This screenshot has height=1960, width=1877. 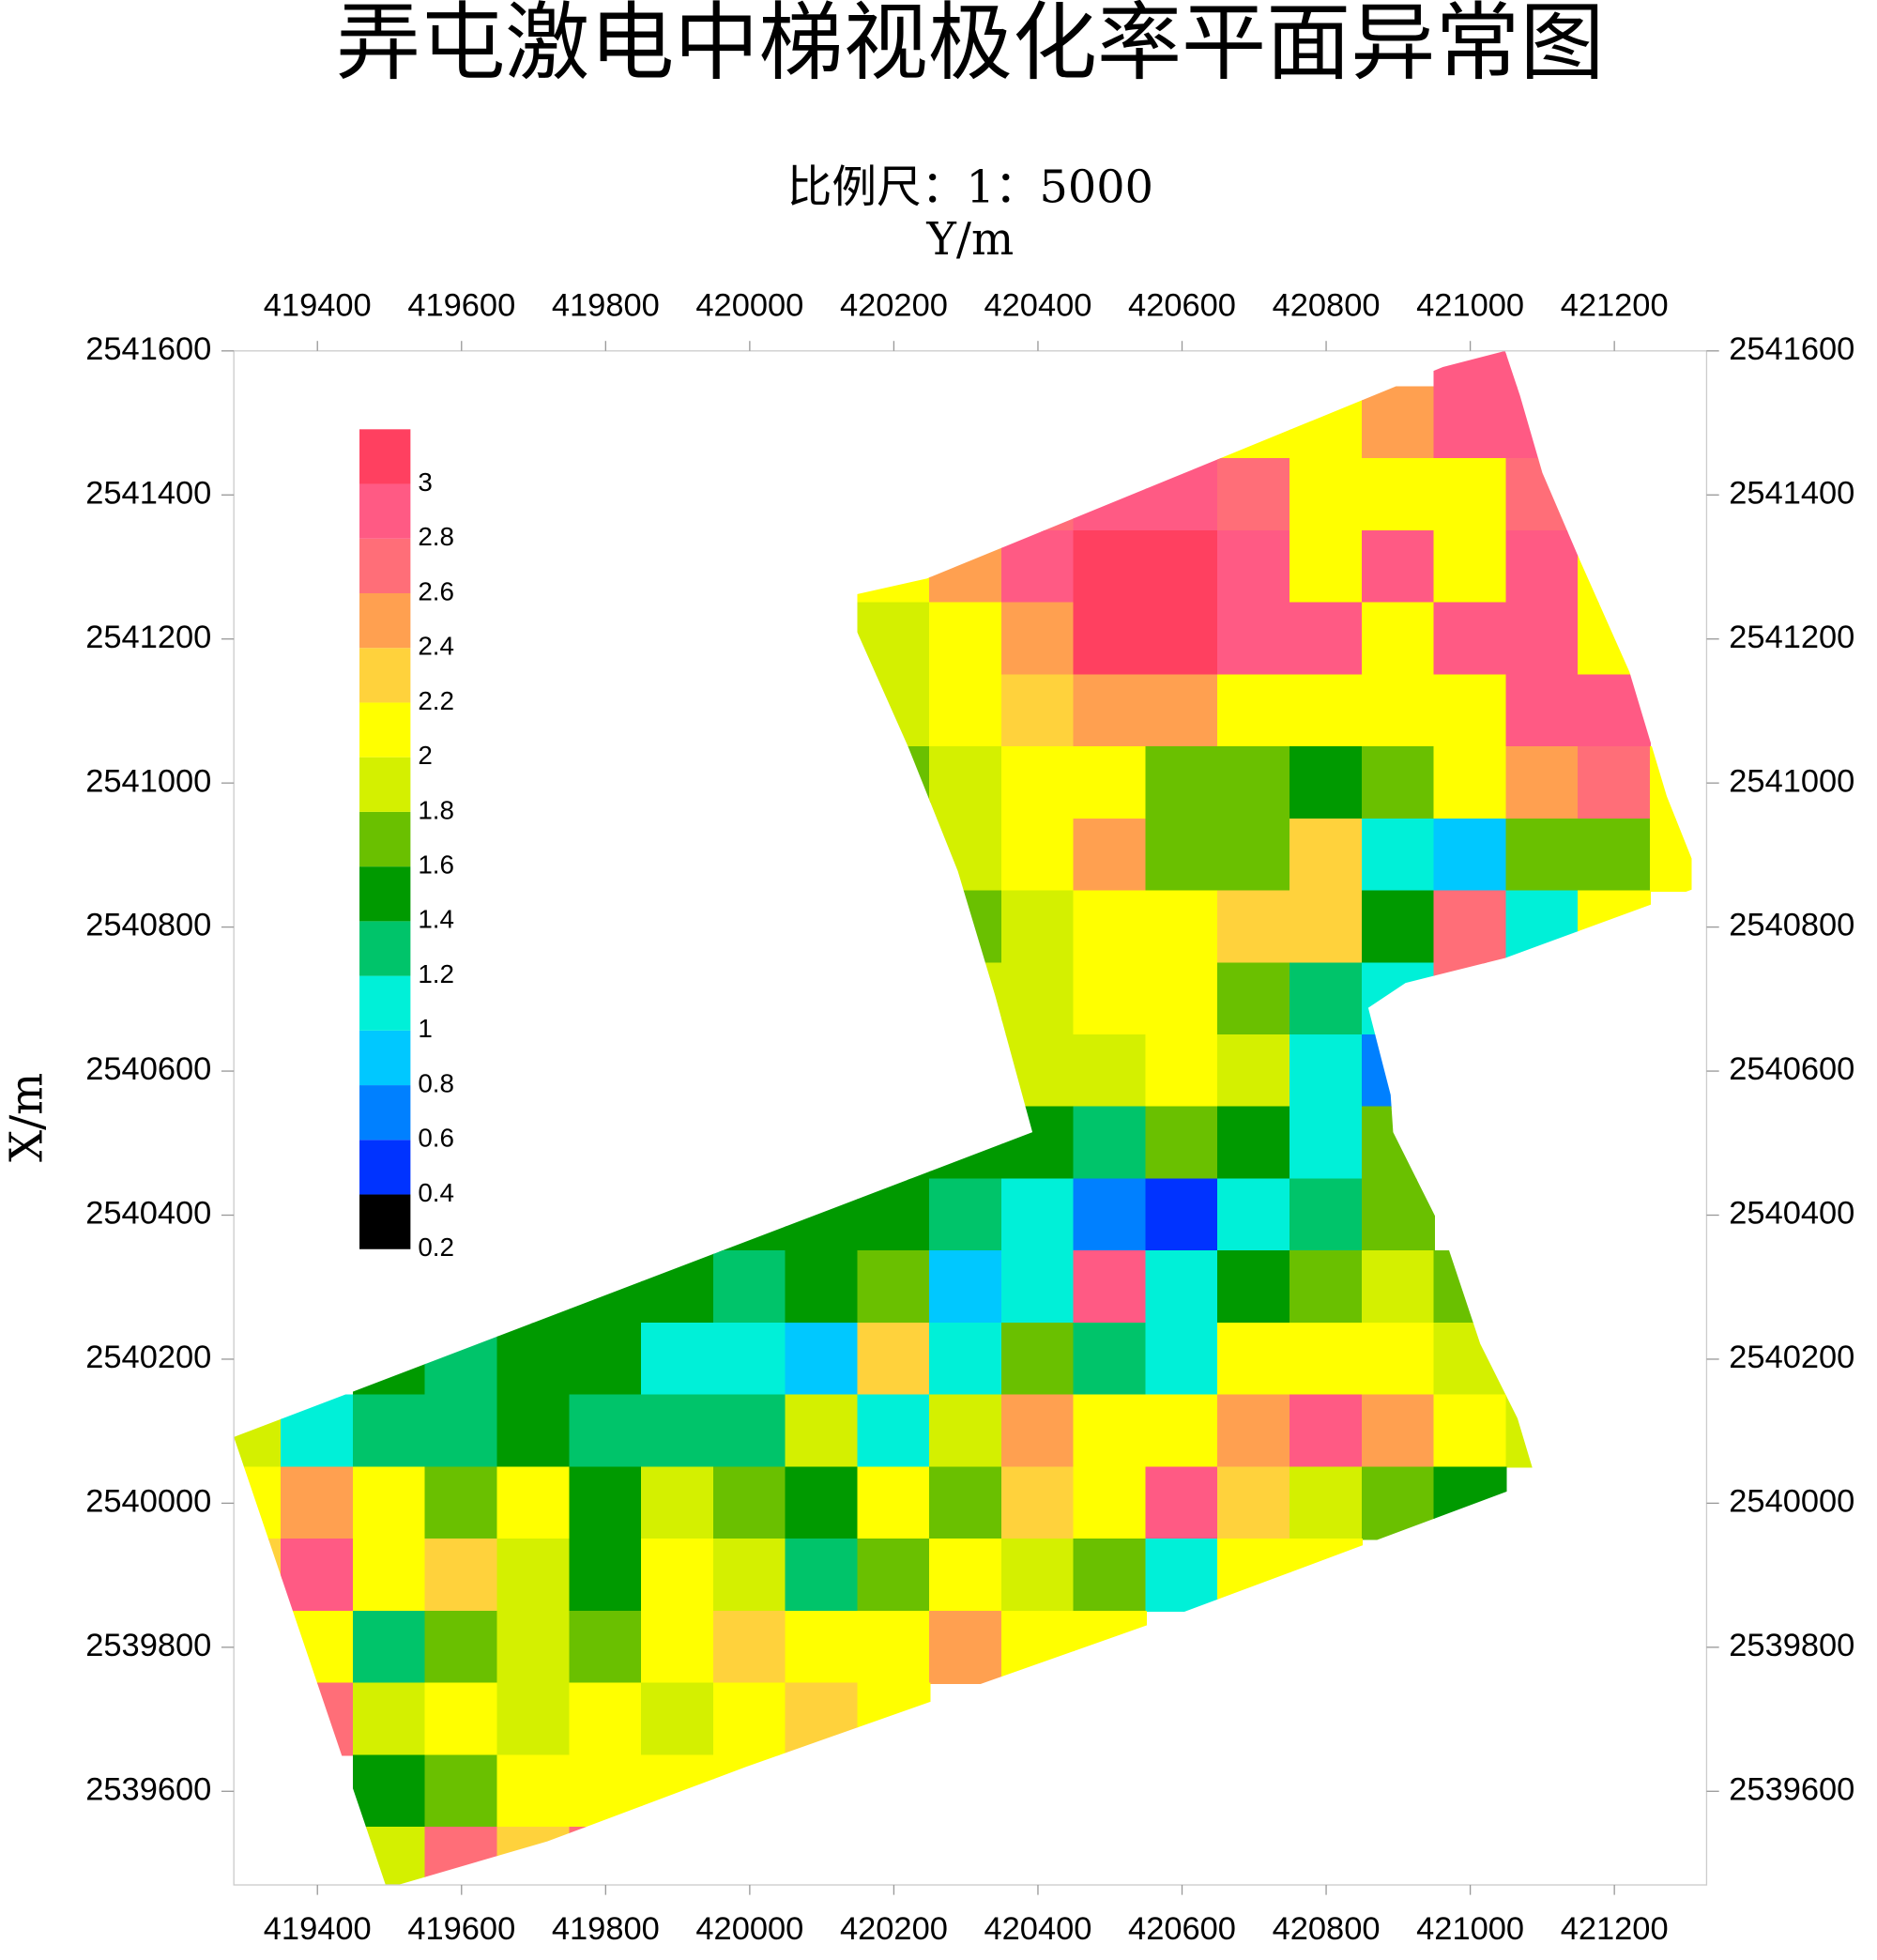 What do you see at coordinates (749, 306) in the screenshot?
I see `x-tick-label: 420000` at bounding box center [749, 306].